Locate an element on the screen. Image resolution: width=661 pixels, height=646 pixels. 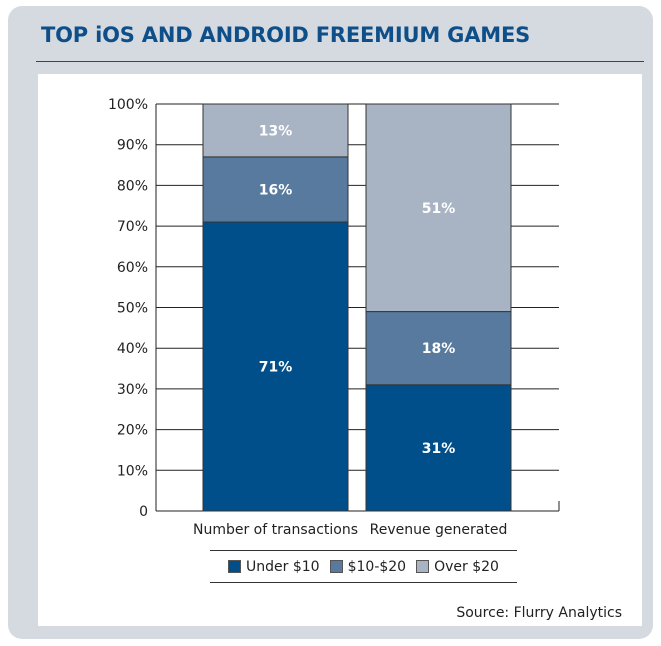
data-label: 16% is located at coordinates (276, 190).